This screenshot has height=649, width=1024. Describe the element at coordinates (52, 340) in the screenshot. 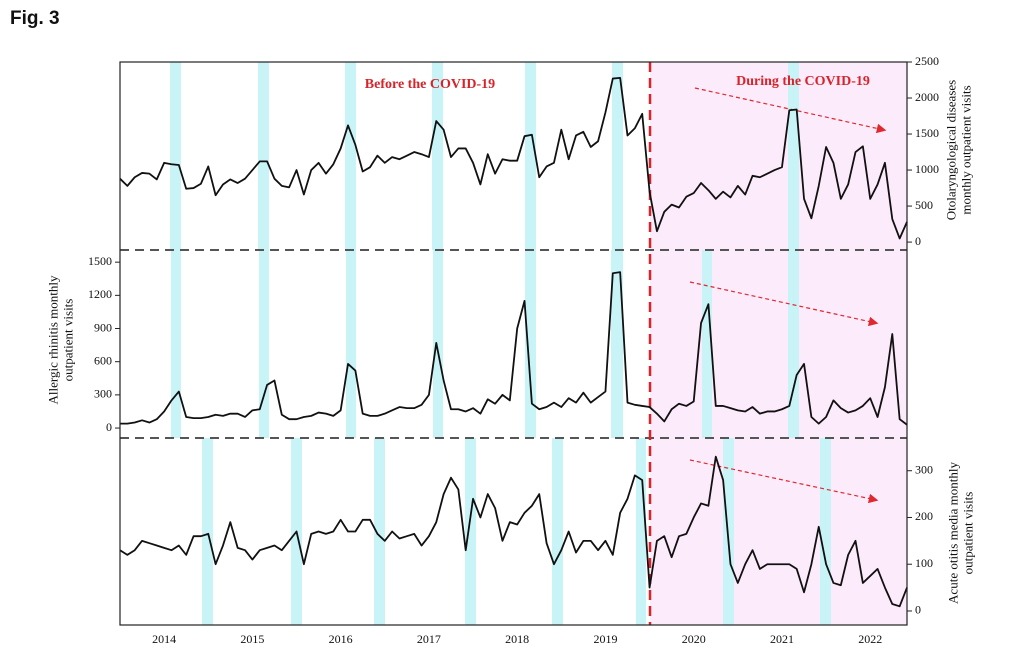

I see `y-axis-label-line: Allergic rhinitis monthly` at that location.